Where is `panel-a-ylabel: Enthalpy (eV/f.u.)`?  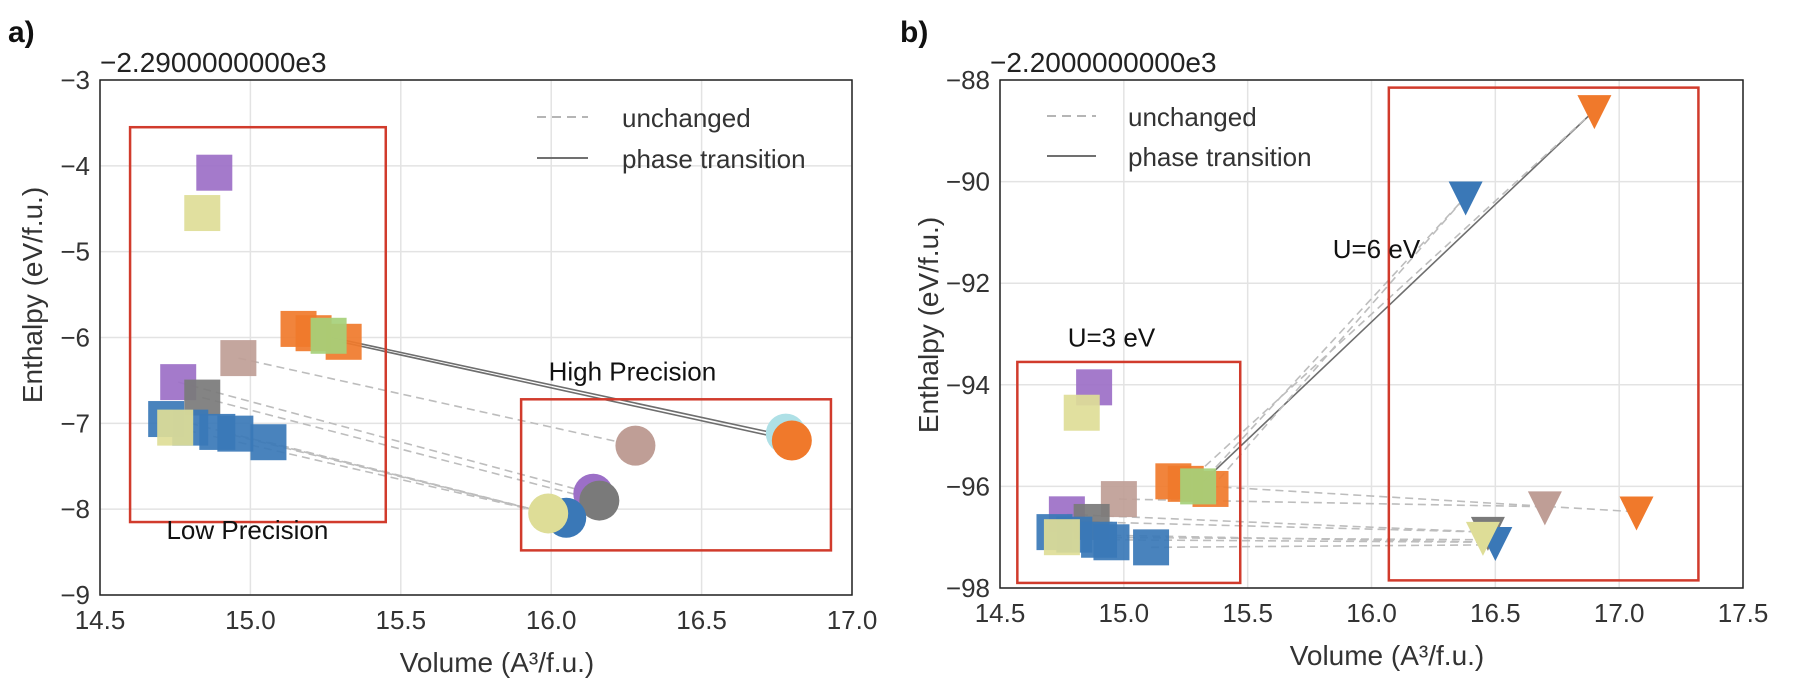
panel-a-ylabel: Enthalpy (eV/f.u.) is located at coordinates (32, 295).